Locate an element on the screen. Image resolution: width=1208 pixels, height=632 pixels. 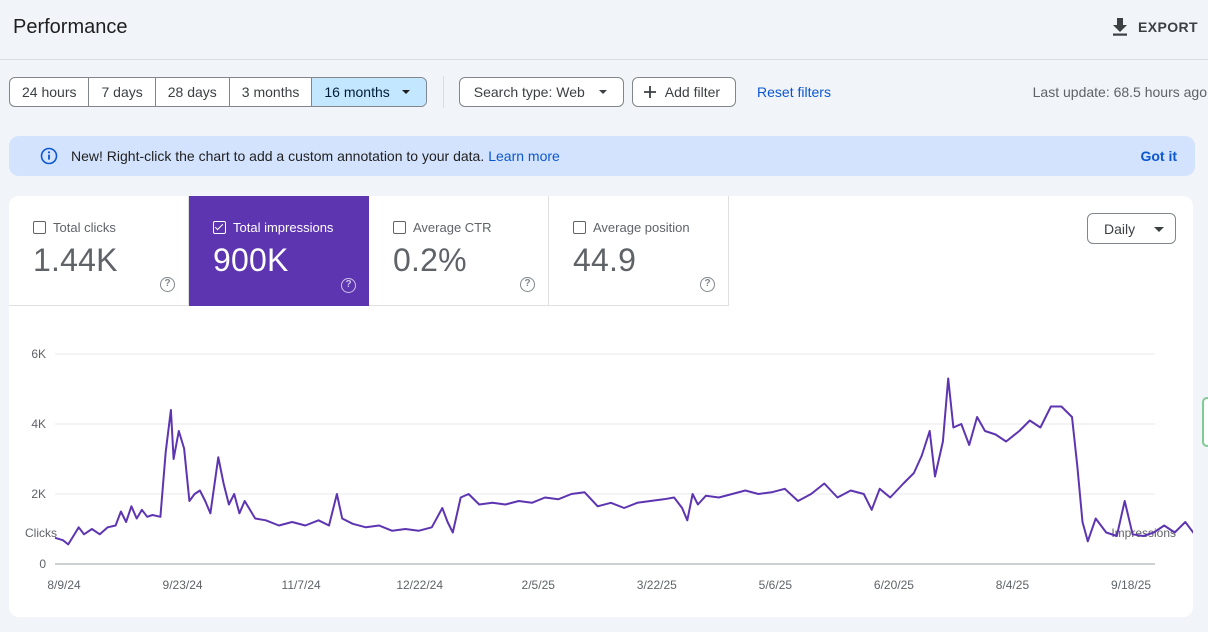
page-title: Performance is located at coordinates (70, 27).